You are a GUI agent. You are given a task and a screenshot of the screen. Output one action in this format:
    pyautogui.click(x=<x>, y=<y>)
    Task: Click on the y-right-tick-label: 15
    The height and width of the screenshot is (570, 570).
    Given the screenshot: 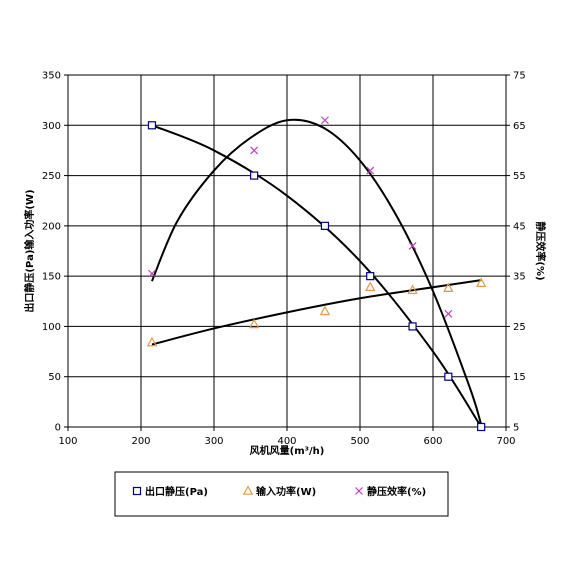 What is the action you would take?
    pyautogui.click(x=519, y=377)
    